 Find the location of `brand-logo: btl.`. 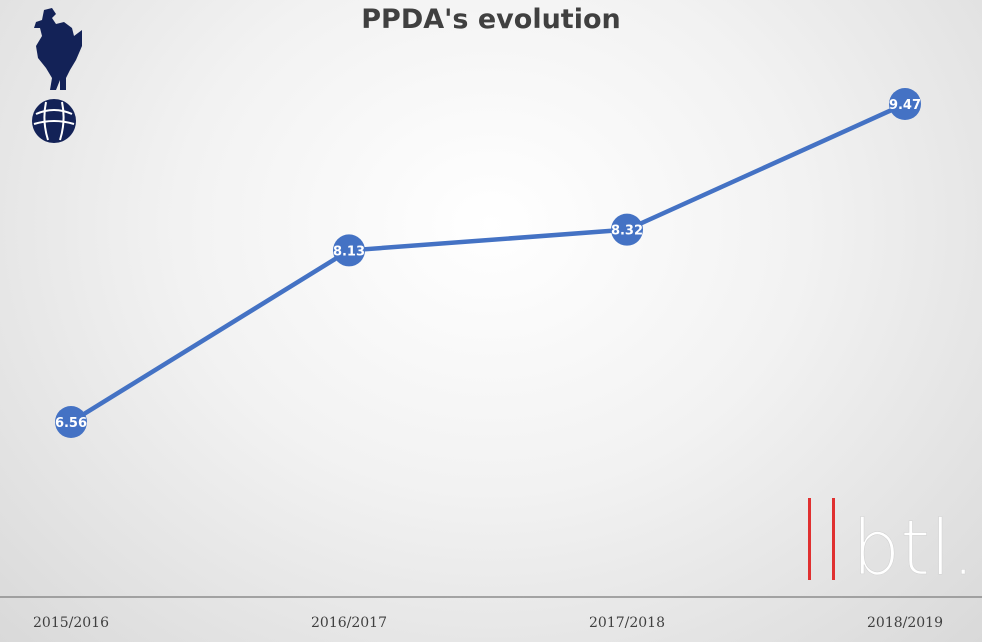

brand-logo: btl. is located at coordinates (892, 541).